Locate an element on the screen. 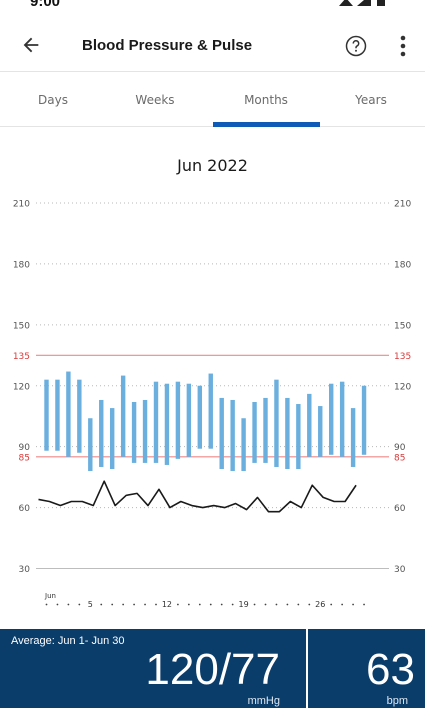 This screenshot has height=708, width=425. y-tick-label-left: 210 is located at coordinates (21, 205).